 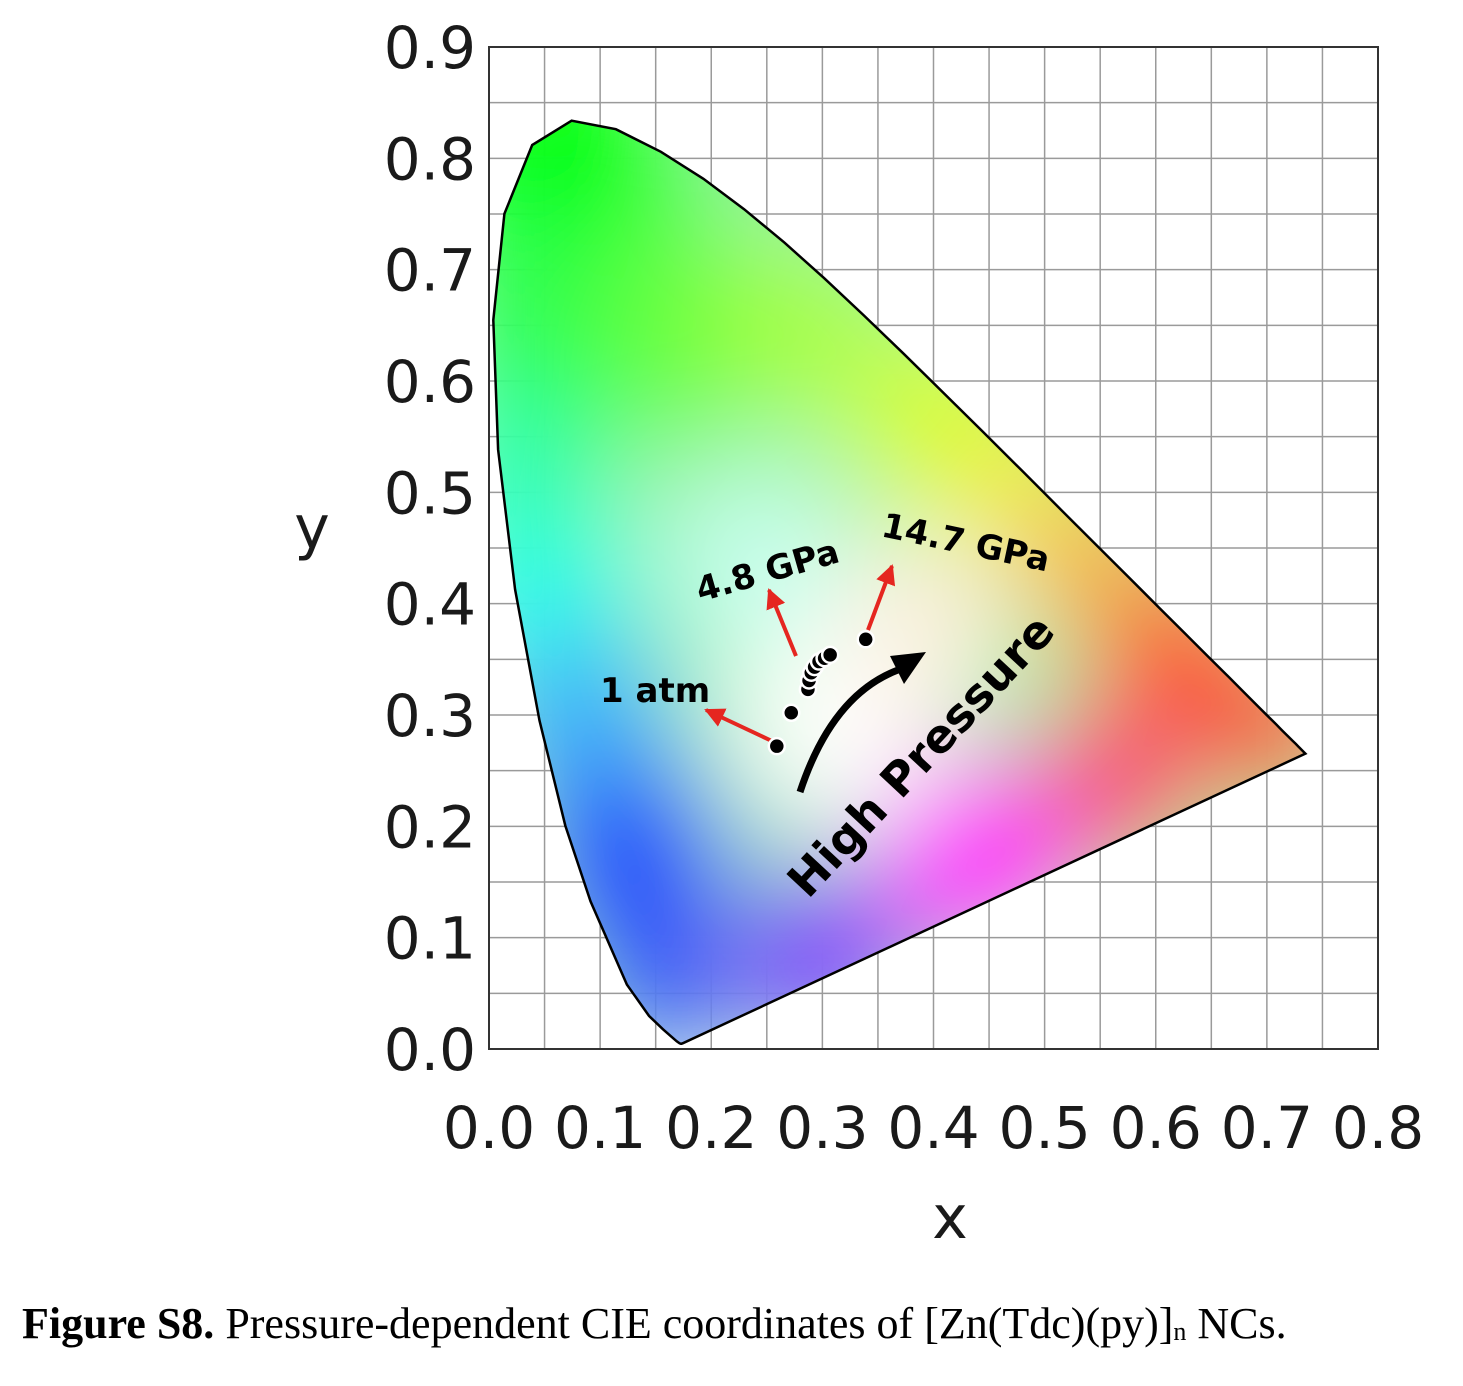 I want to click on x-tick-label: 0.2, so click(x=711, y=1128).